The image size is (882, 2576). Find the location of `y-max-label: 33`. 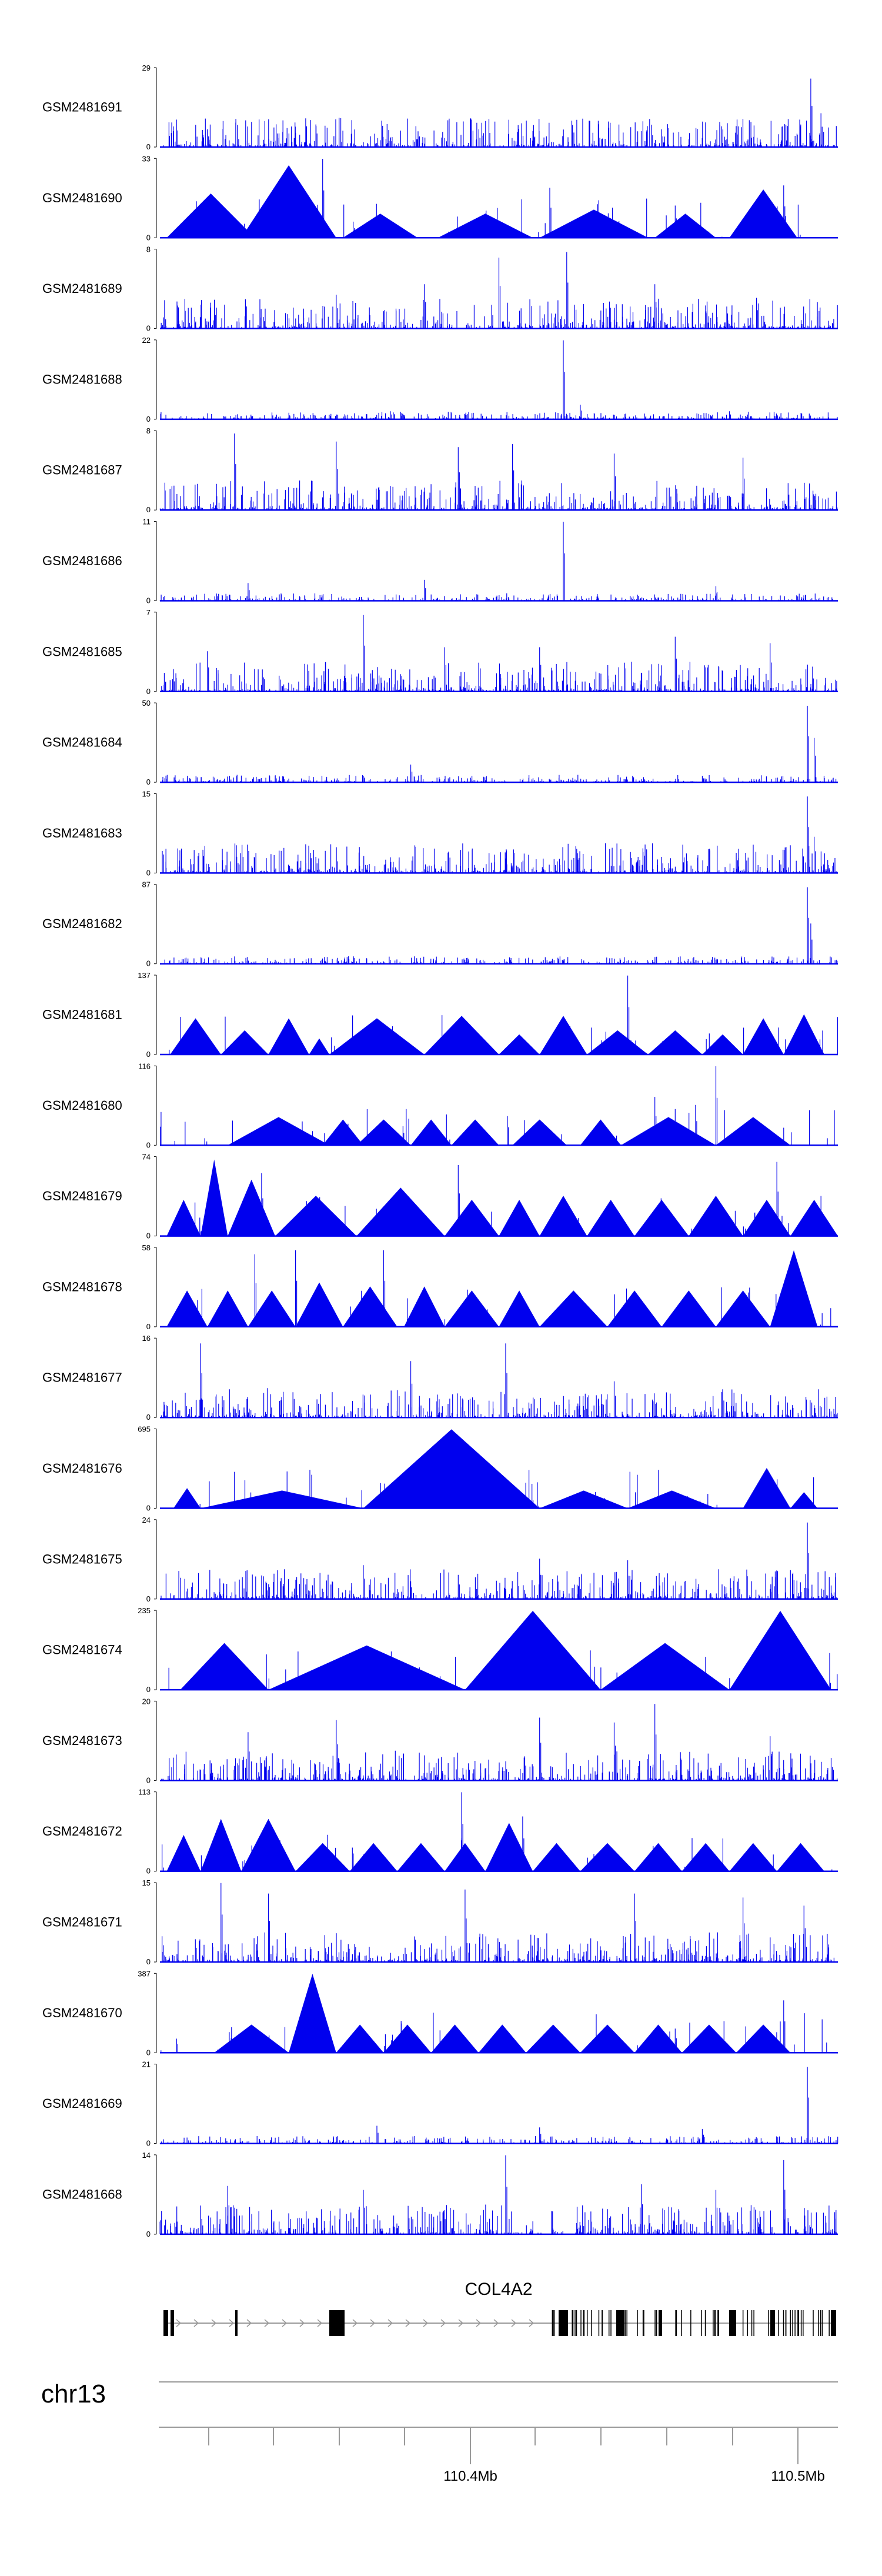

y-max-label: 33 is located at coordinates (146, 158).